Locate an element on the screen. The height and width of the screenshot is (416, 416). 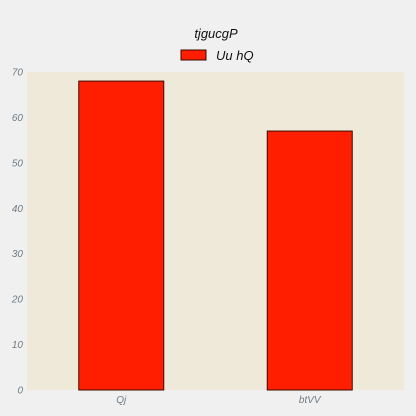
y-tick-label: 30 is located at coordinates (18, 254).